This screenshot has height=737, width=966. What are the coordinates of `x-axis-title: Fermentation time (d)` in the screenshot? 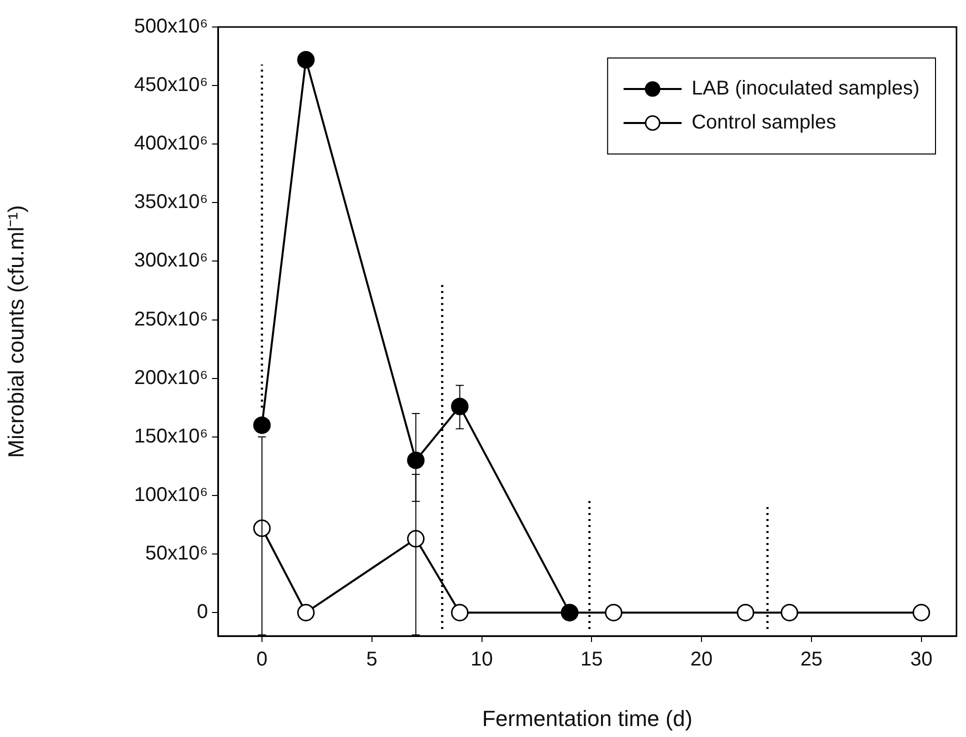 It's located at (587, 718).